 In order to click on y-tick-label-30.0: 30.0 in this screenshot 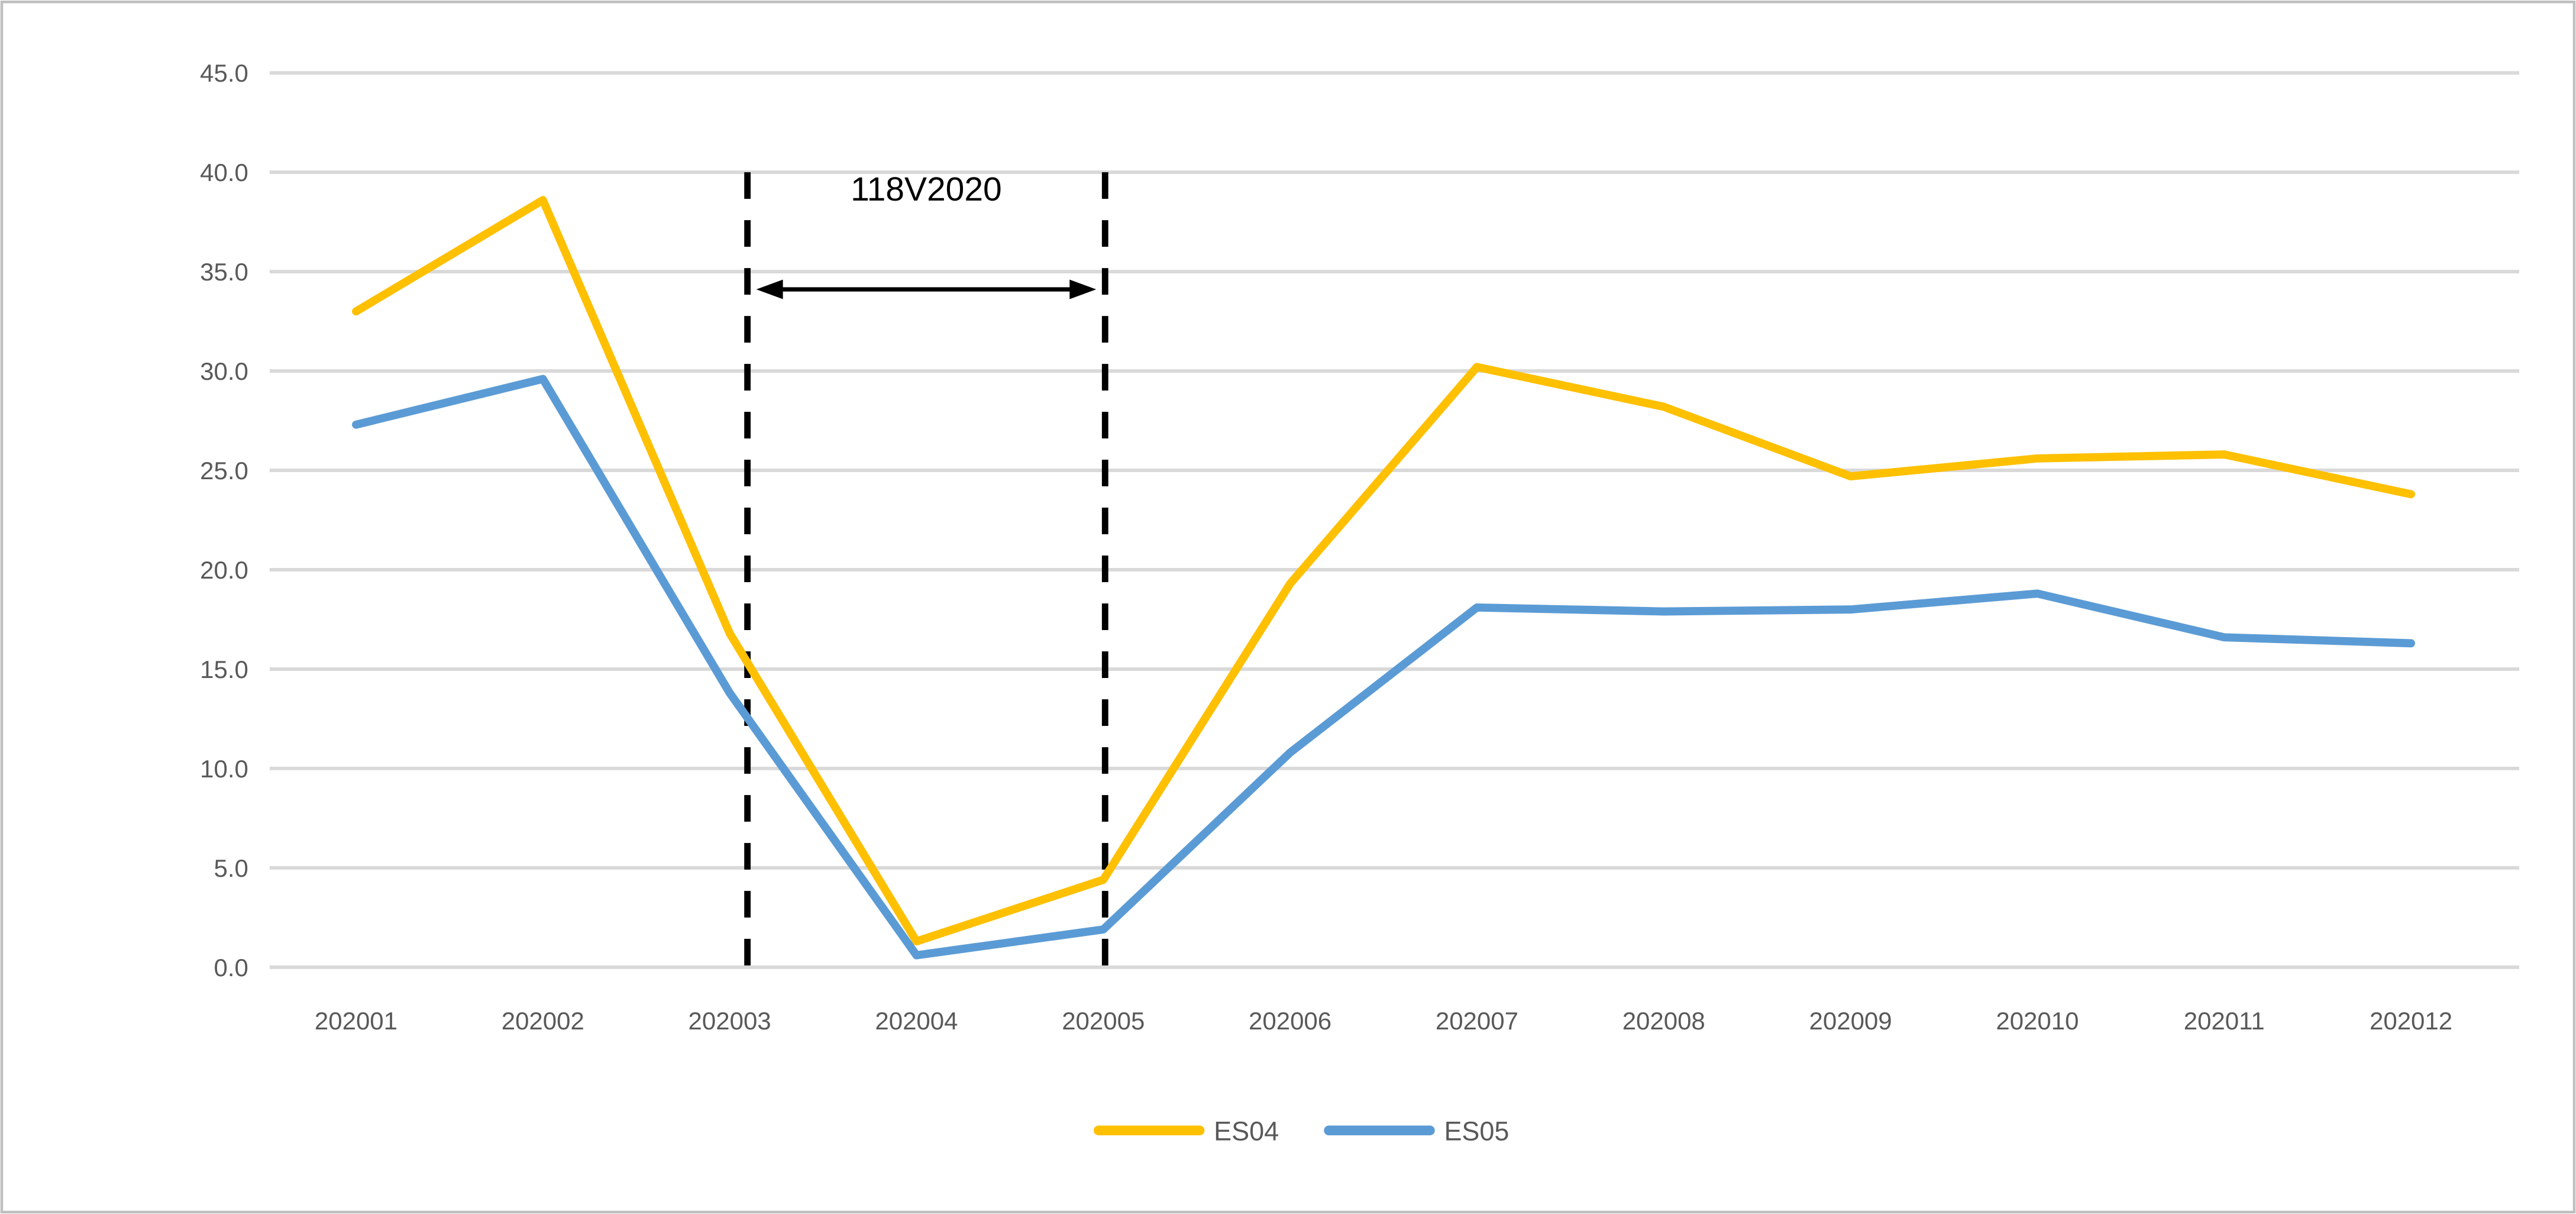, I will do `click(224, 371)`.